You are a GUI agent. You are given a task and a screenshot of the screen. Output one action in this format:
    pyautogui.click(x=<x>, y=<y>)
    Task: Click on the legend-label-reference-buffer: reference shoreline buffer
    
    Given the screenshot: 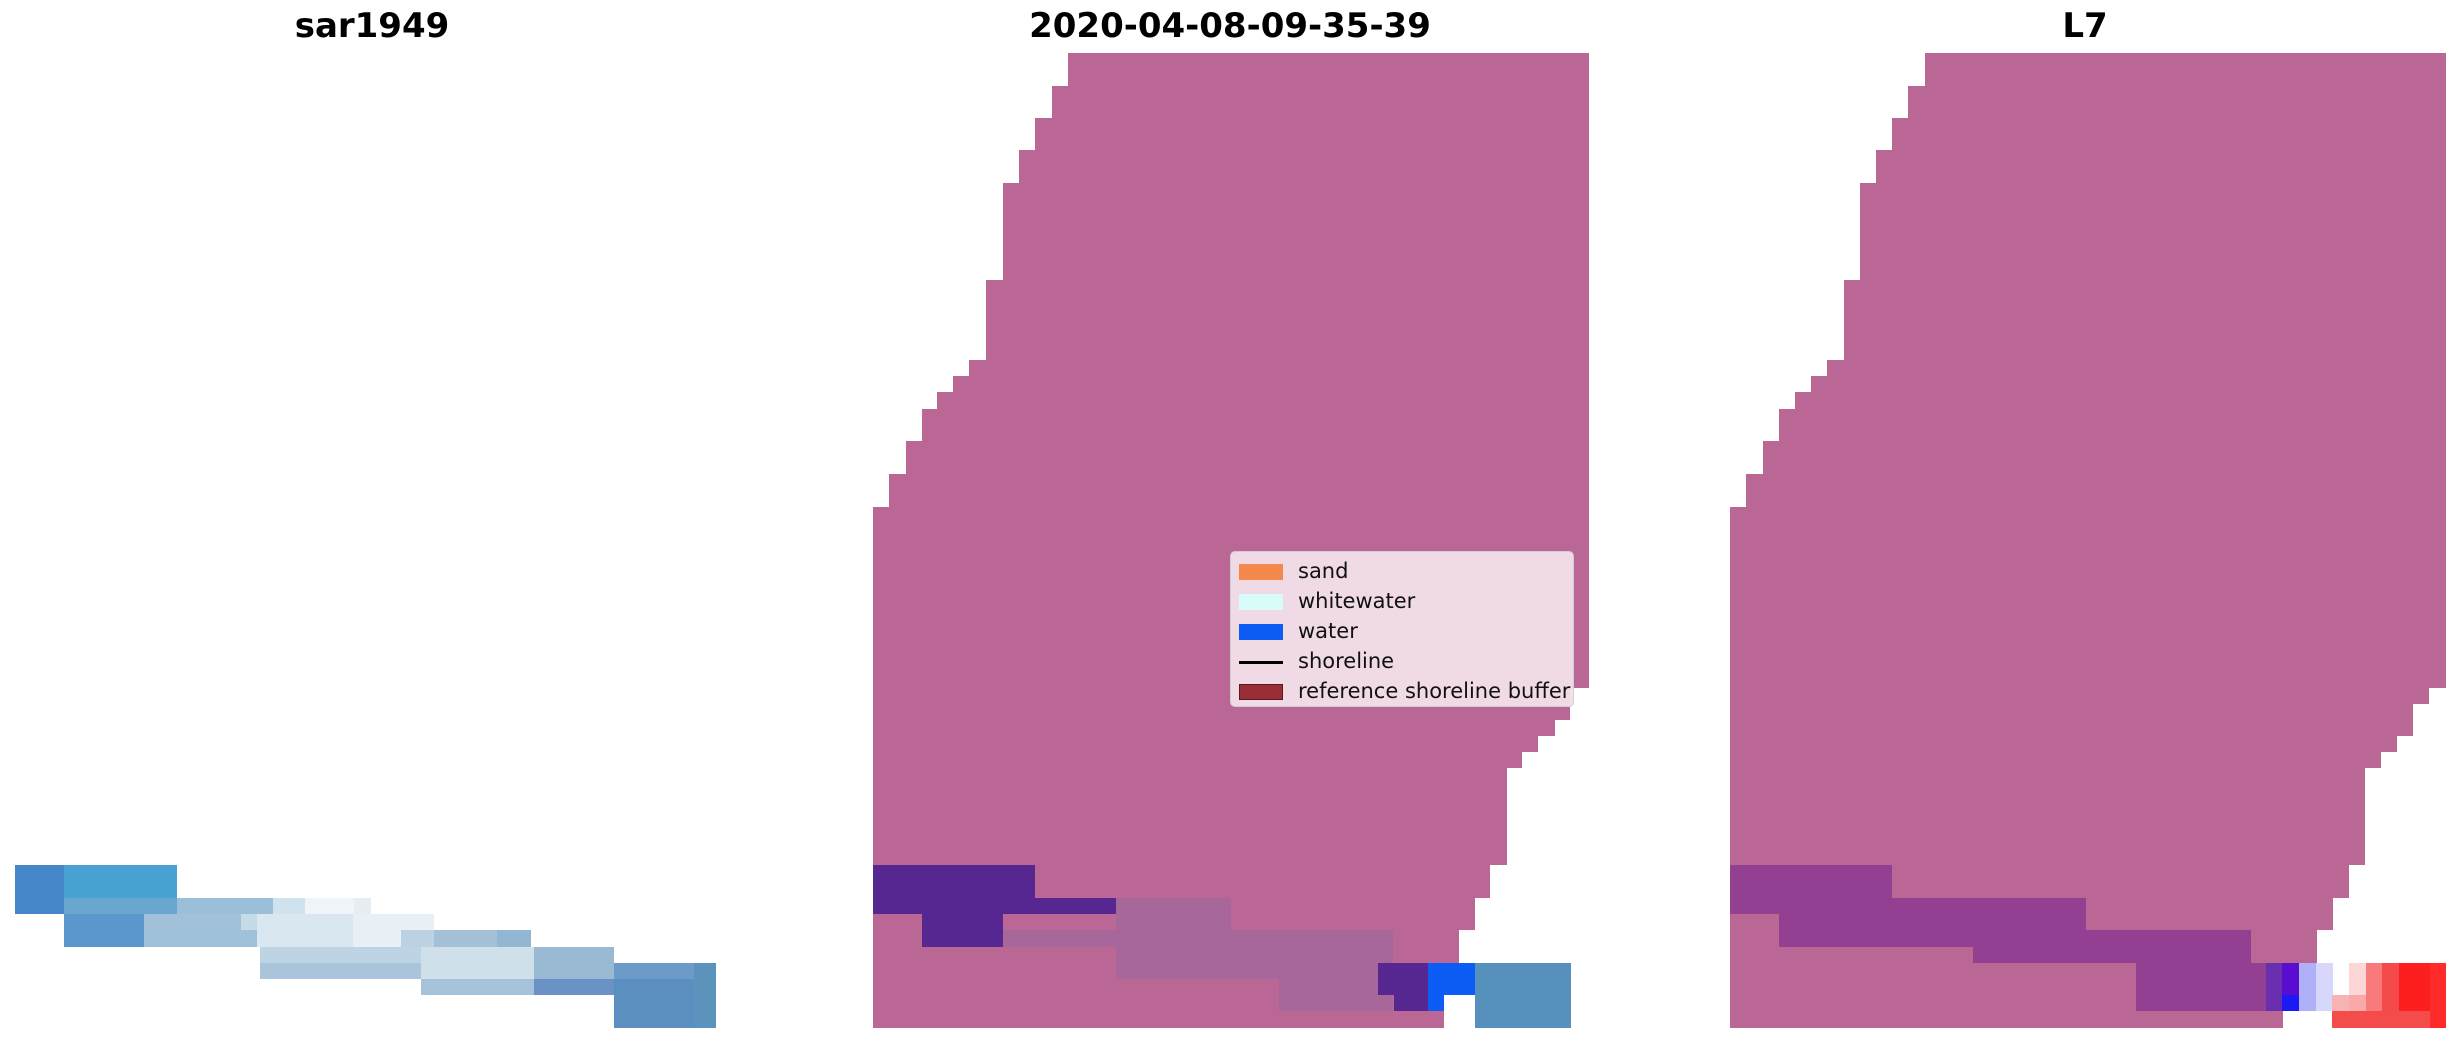 What is the action you would take?
    pyautogui.click(x=1434, y=691)
    